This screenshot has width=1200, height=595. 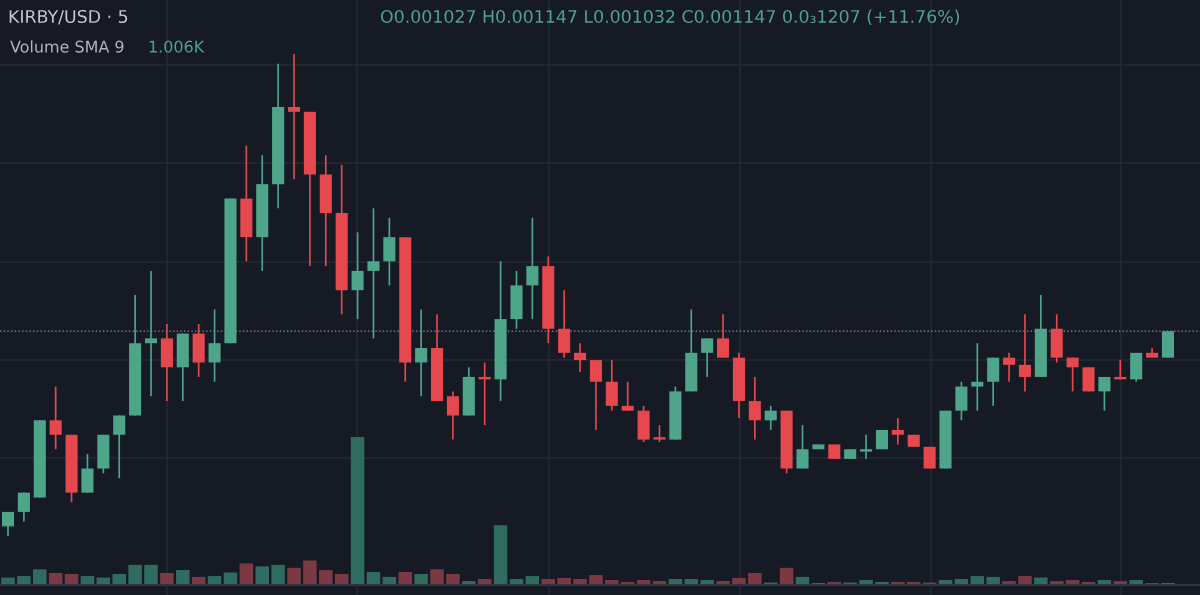 What do you see at coordinates (177, 46) in the screenshot?
I see `text: 1.006K` at bounding box center [177, 46].